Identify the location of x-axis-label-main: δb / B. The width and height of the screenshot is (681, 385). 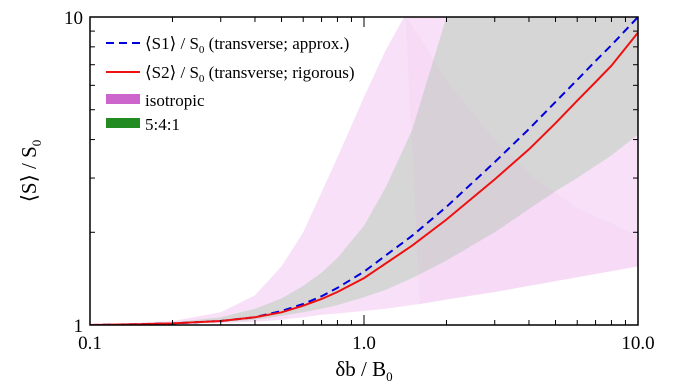
(360, 369).